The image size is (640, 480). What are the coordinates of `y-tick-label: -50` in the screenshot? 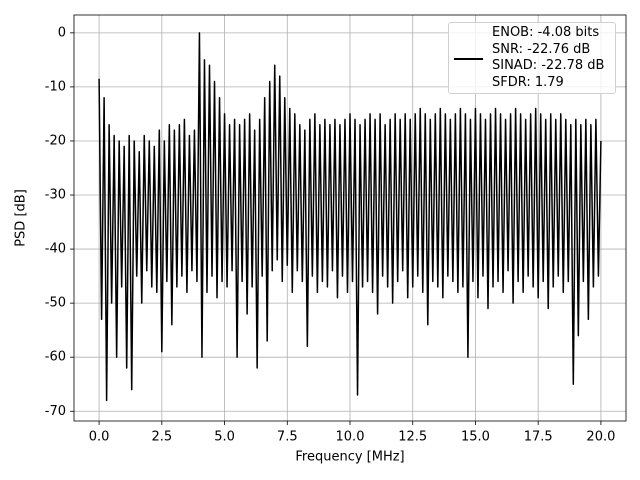 It's located at (55, 303).